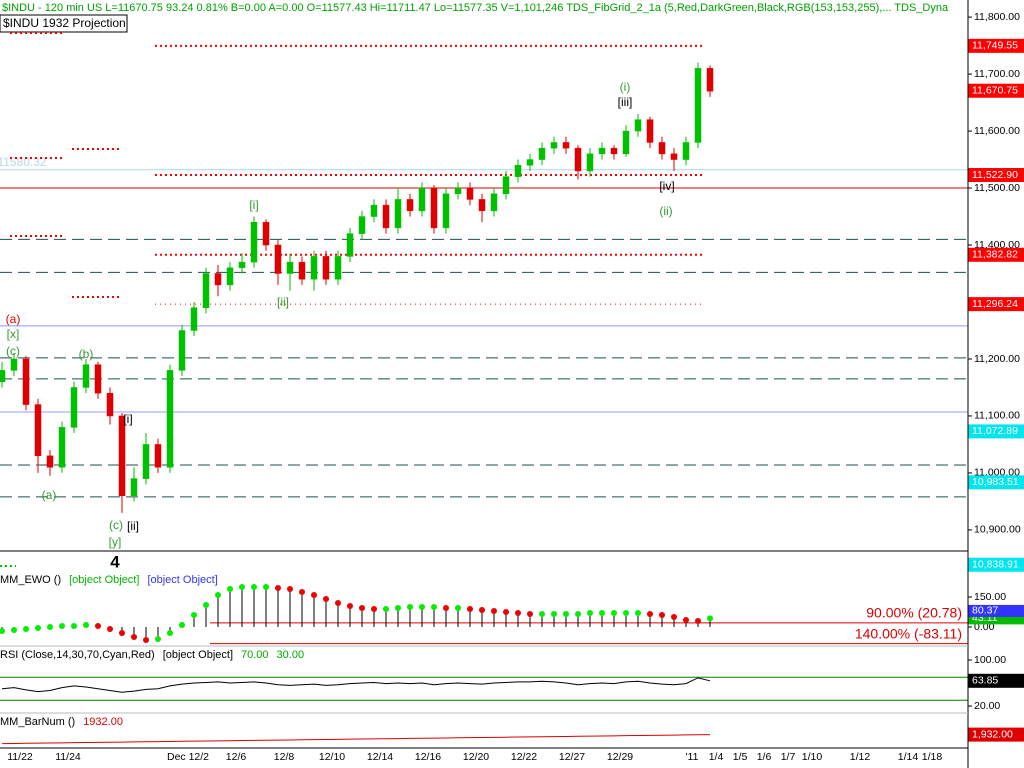 The width and height of the screenshot is (1024, 768). I want to click on x-tick-label: 1/18, so click(932, 757).